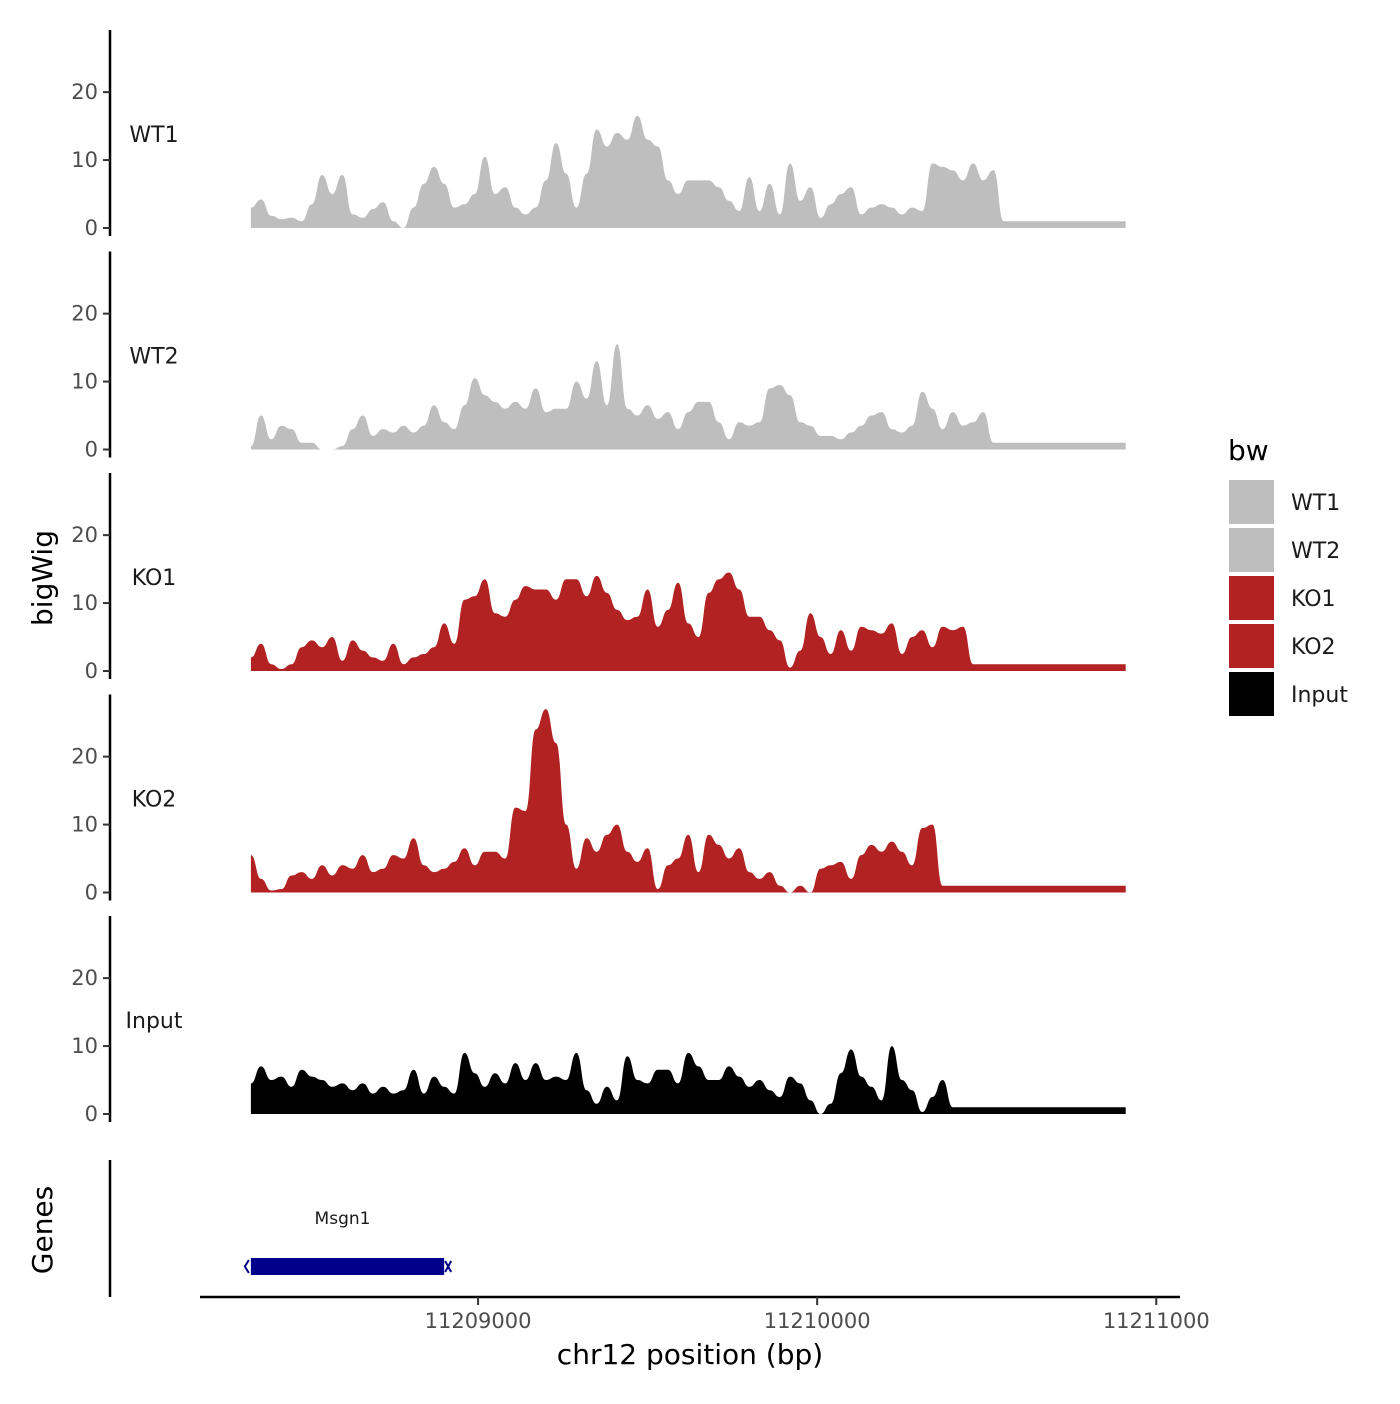 The image size is (1400, 1404). What do you see at coordinates (1288, 575) in the screenshot?
I see `legend: bw WT1 WT2 KO1 KO2 Input` at bounding box center [1288, 575].